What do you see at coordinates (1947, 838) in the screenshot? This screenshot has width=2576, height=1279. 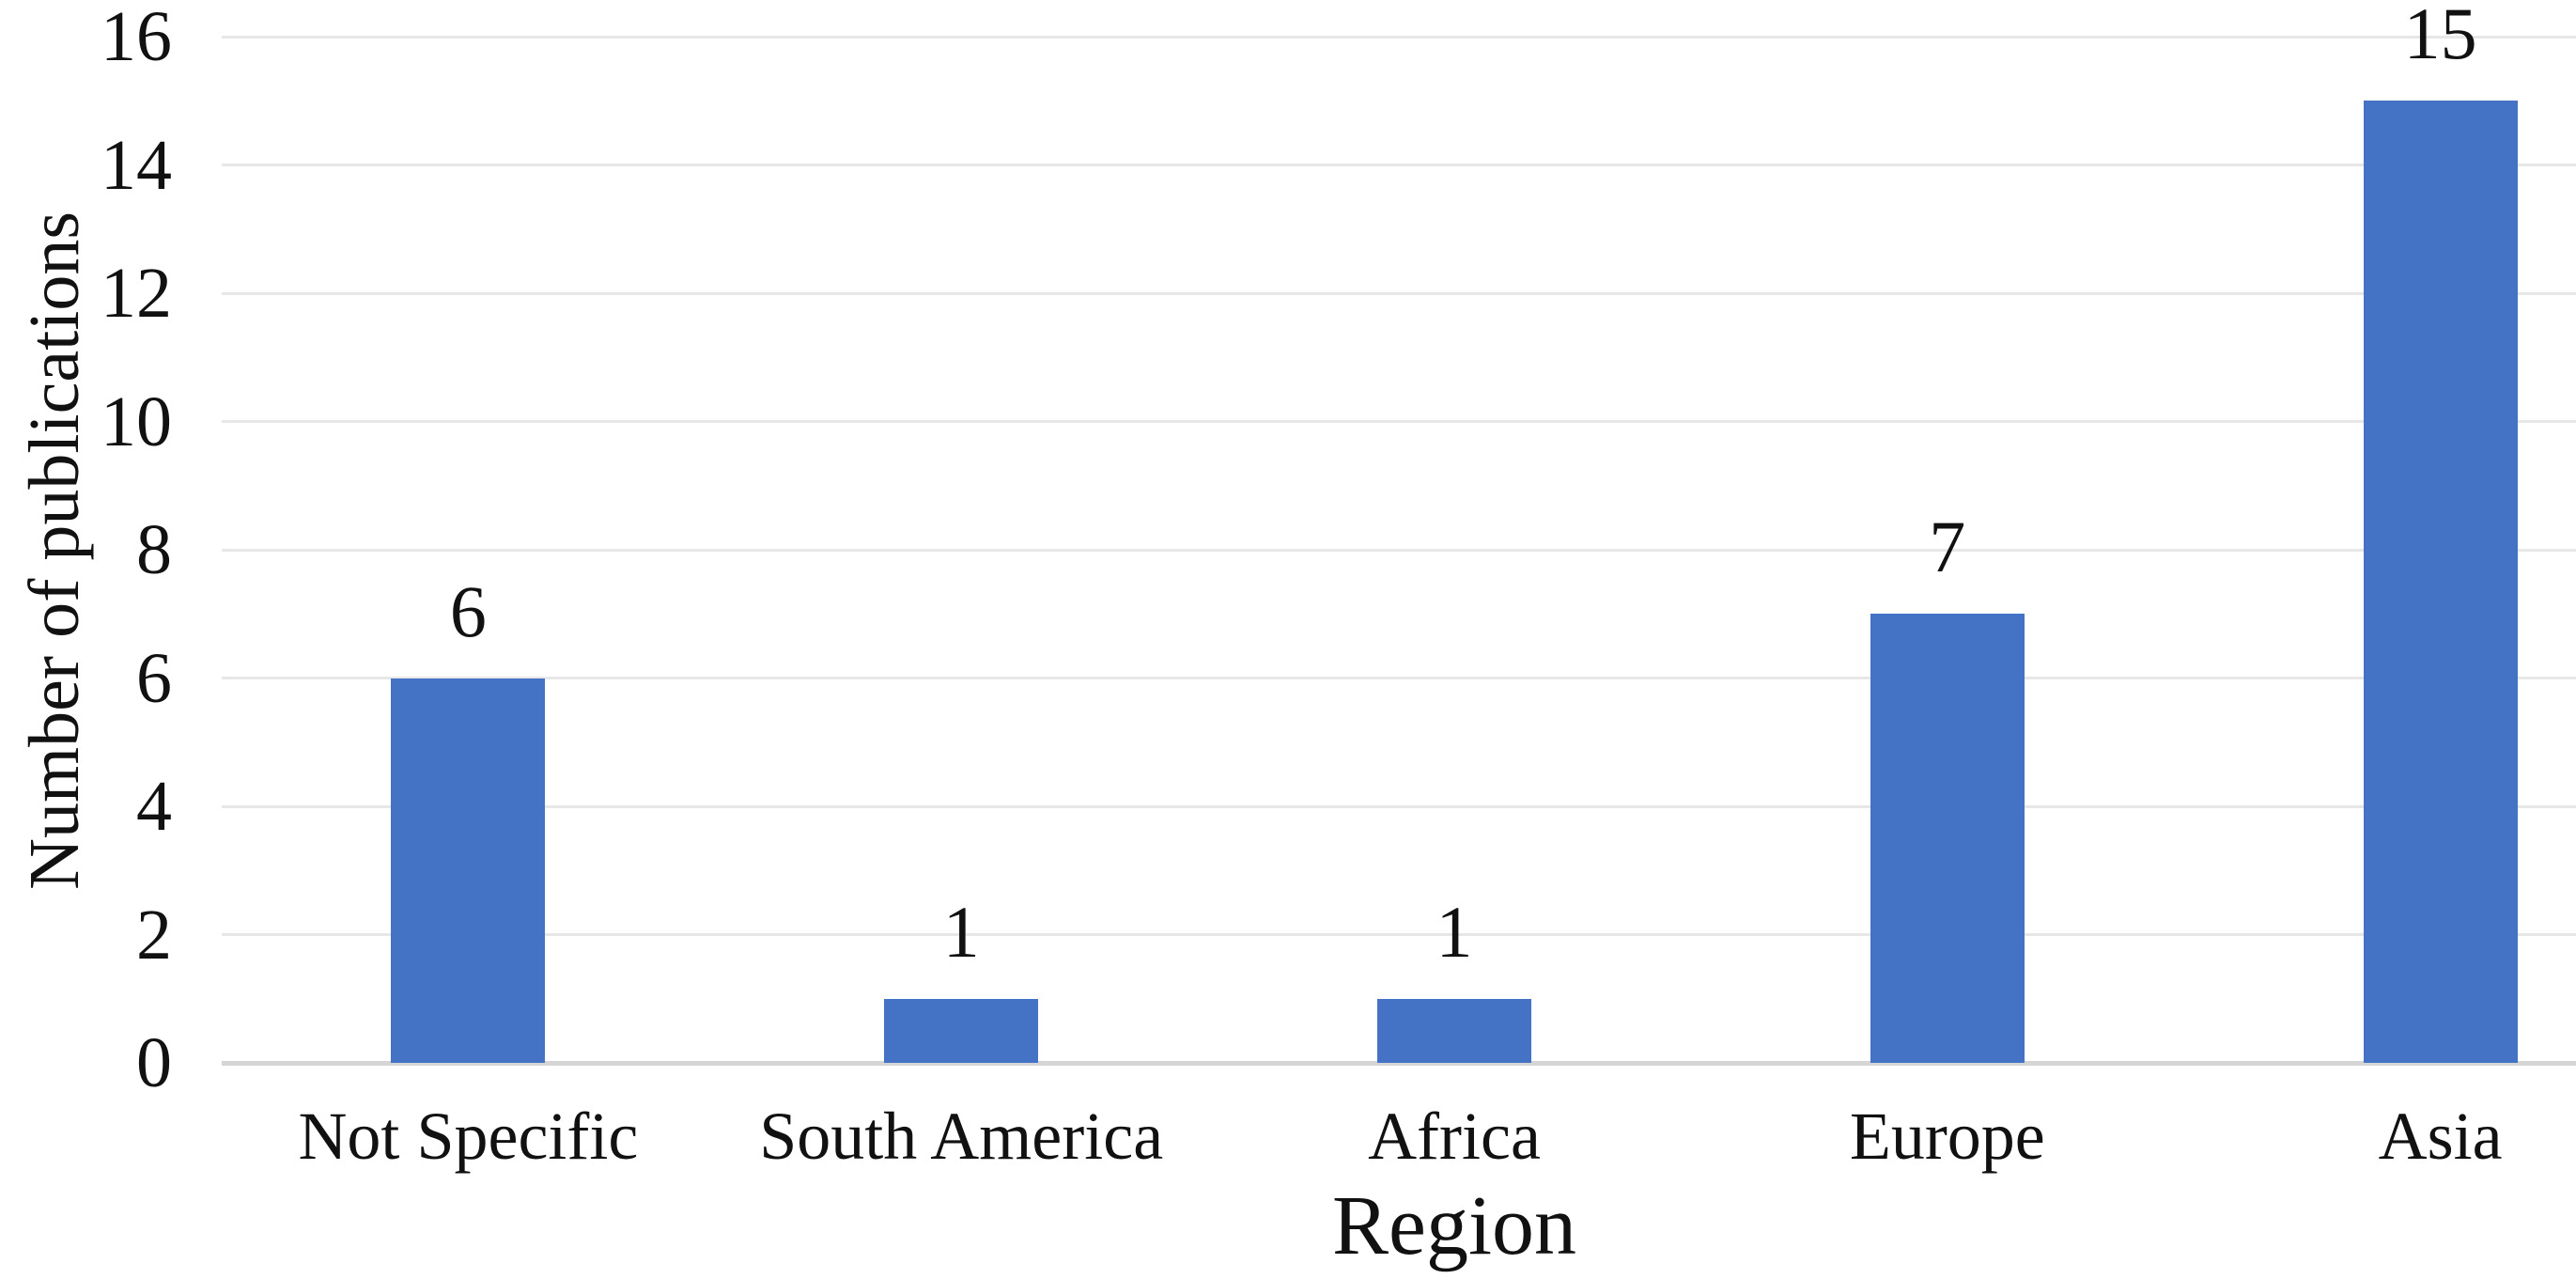 I see `bar-europe` at bounding box center [1947, 838].